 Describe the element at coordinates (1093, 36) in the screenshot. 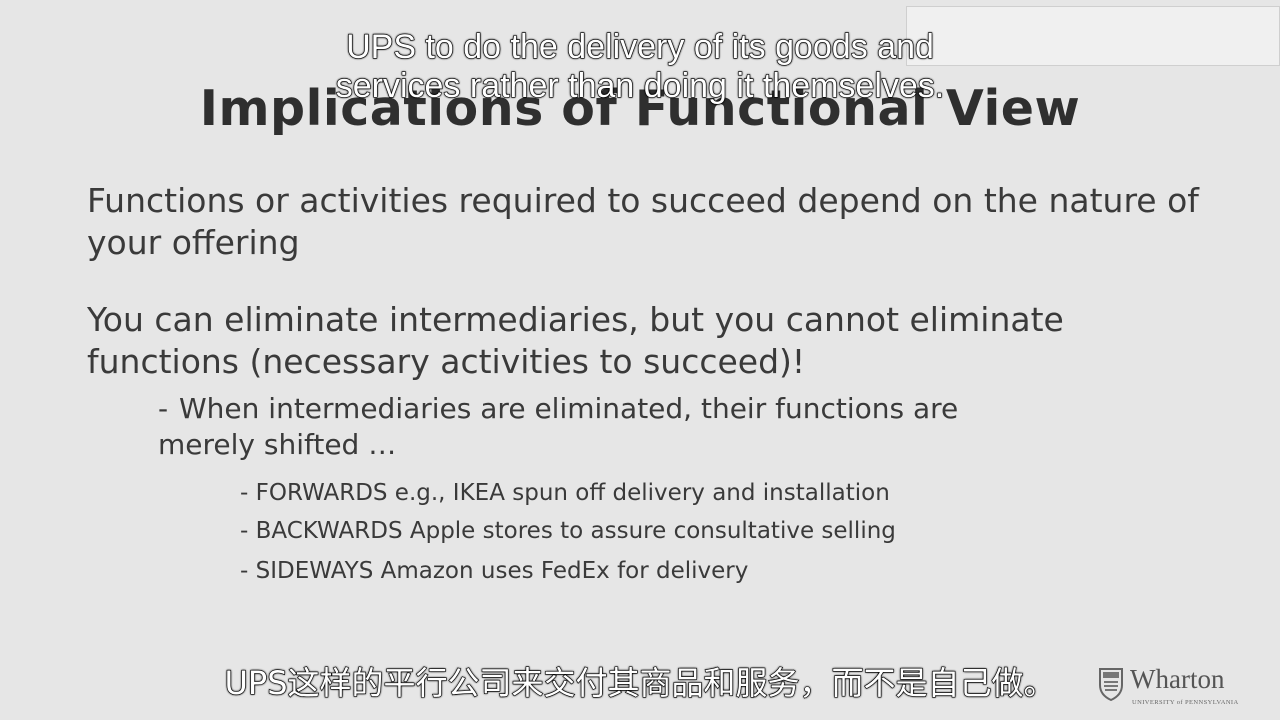

I see `corner-overlay-panel` at that location.